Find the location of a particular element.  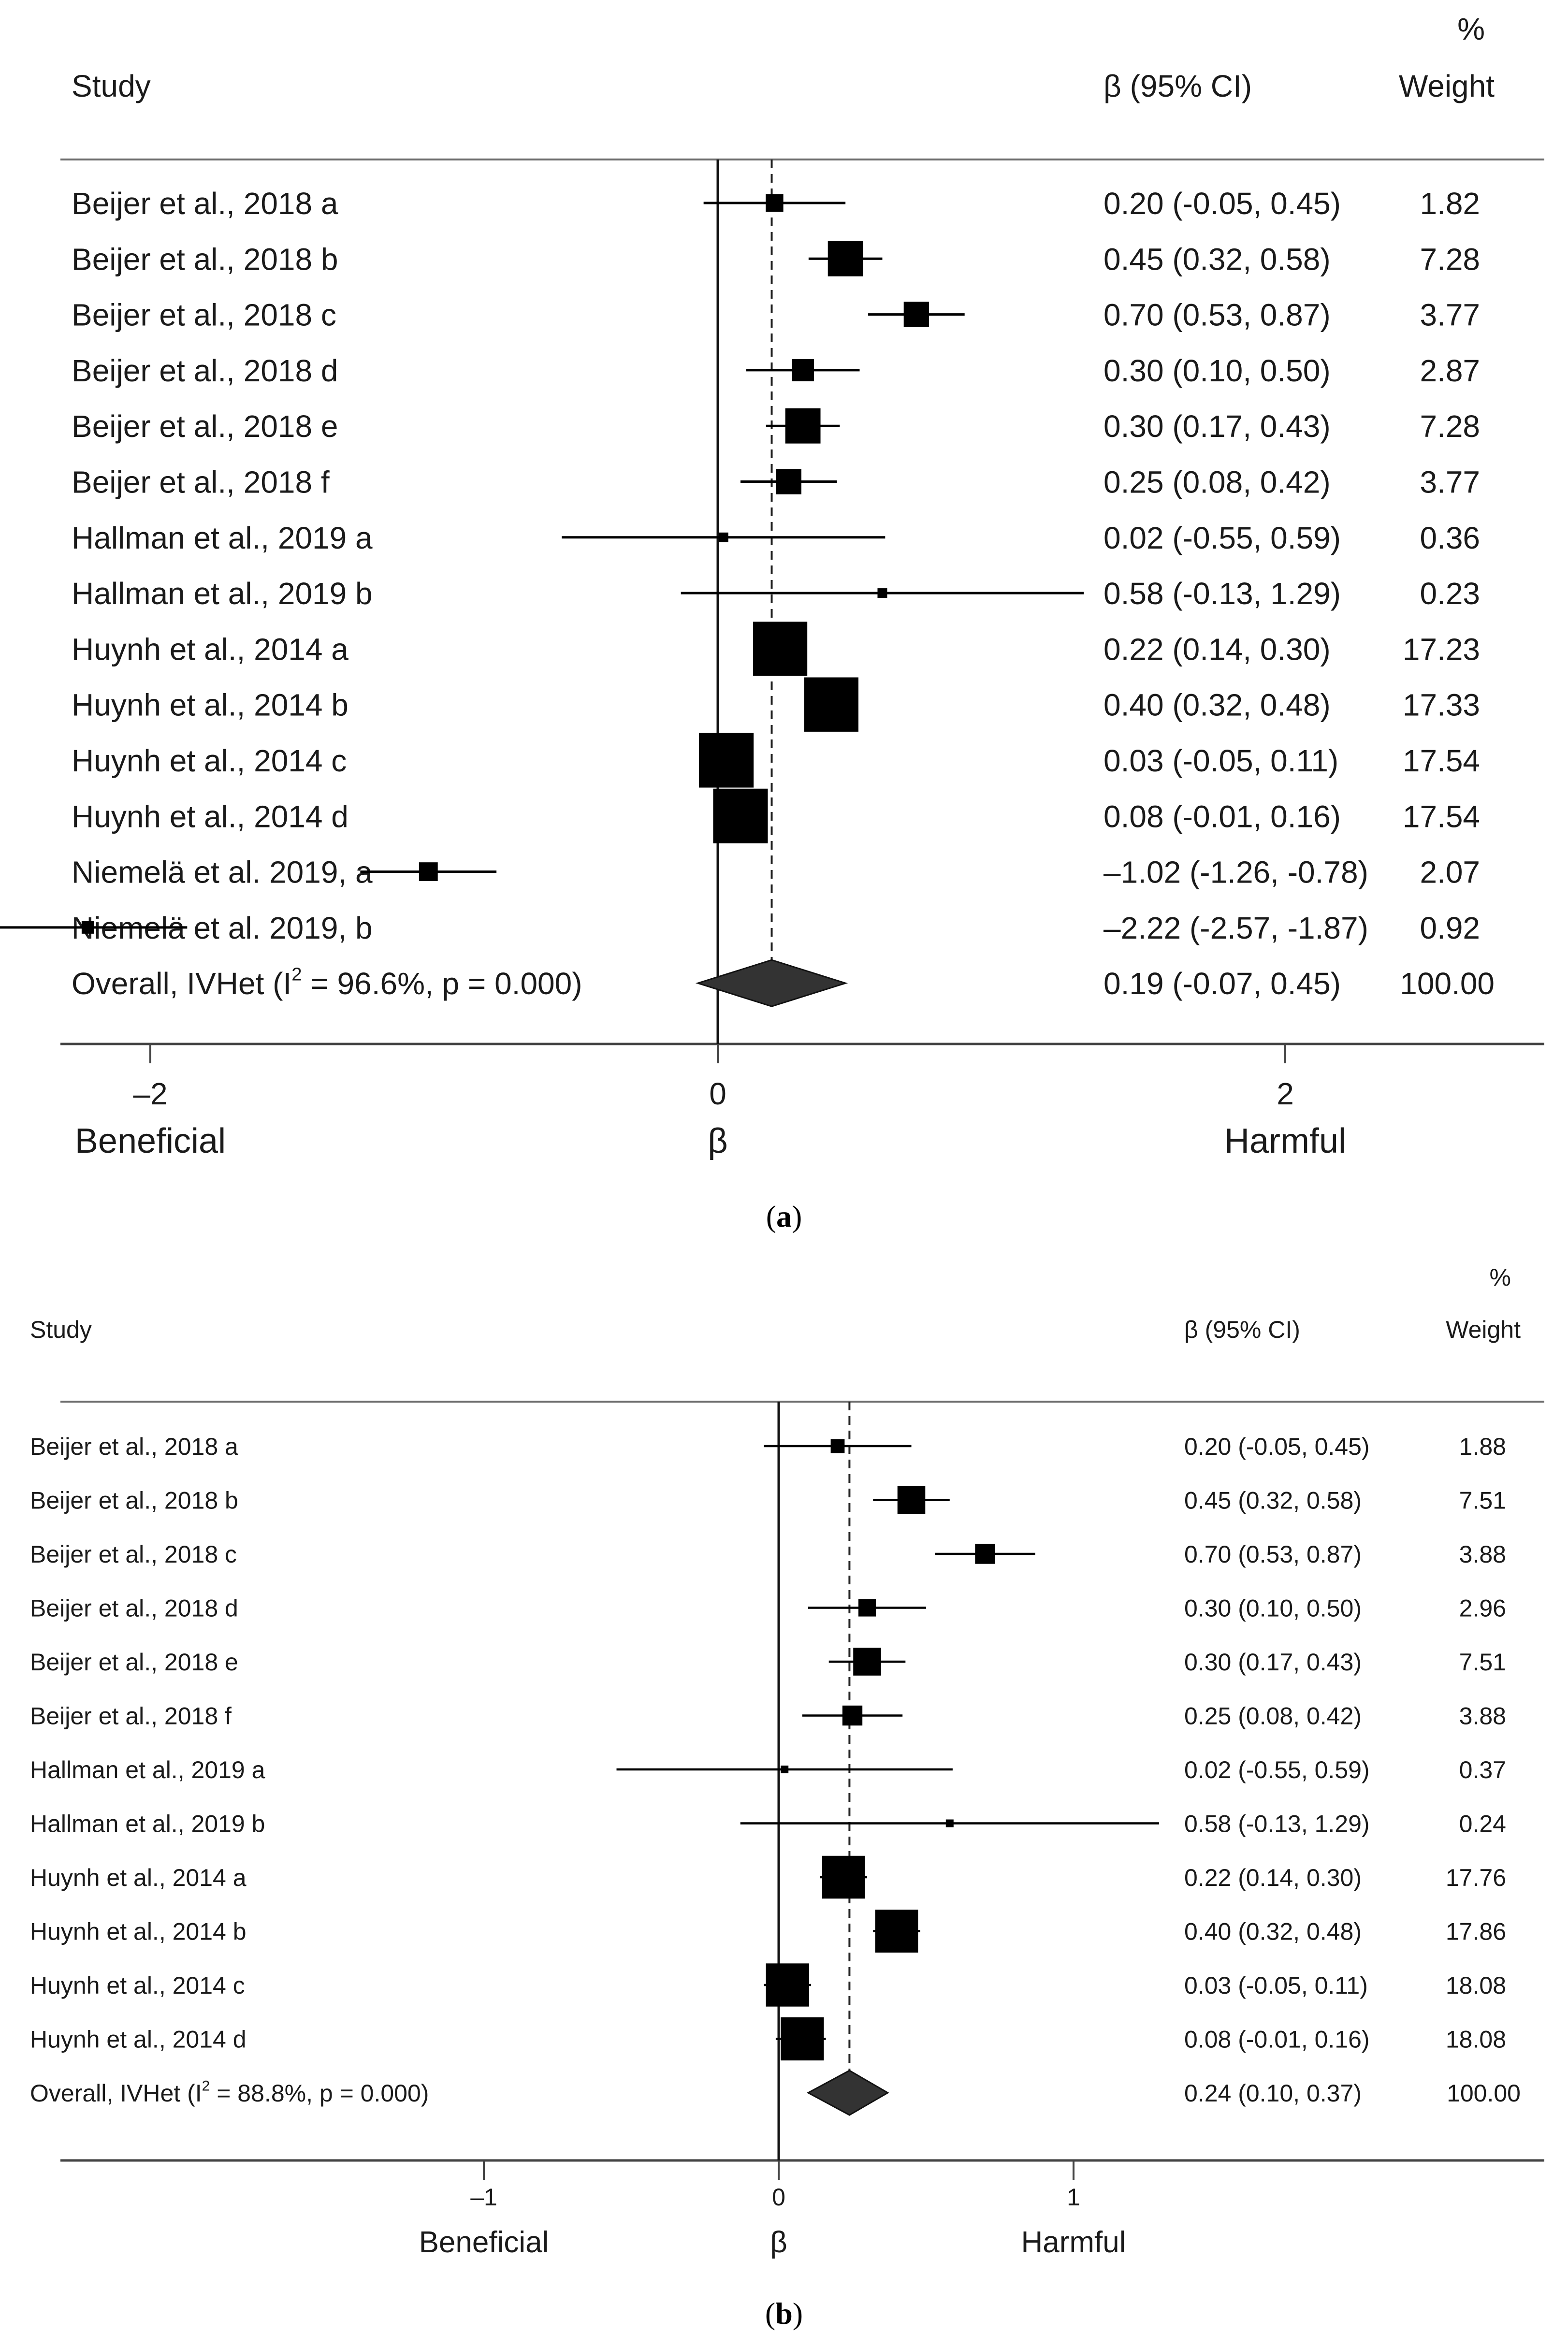

x-tick-label: 2 is located at coordinates (1285, 1093).